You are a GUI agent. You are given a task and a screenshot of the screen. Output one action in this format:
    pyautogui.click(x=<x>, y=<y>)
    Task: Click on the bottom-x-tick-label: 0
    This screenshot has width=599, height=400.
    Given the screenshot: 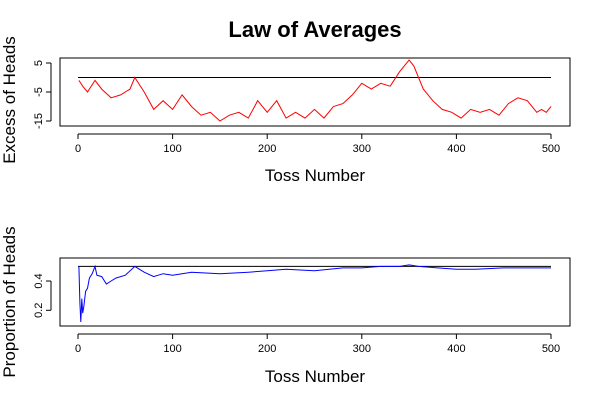 What is the action you would take?
    pyautogui.click(x=78, y=349)
    